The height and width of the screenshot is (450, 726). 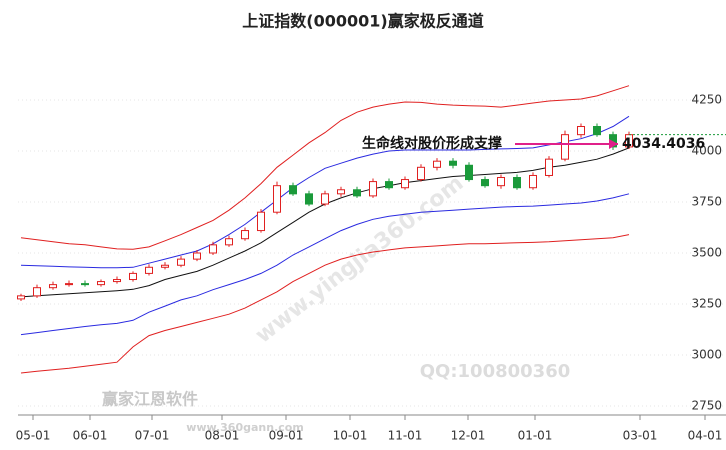 What do you see at coordinates (706, 99) in the screenshot?
I see `y-tick-label: 4250` at bounding box center [706, 99].